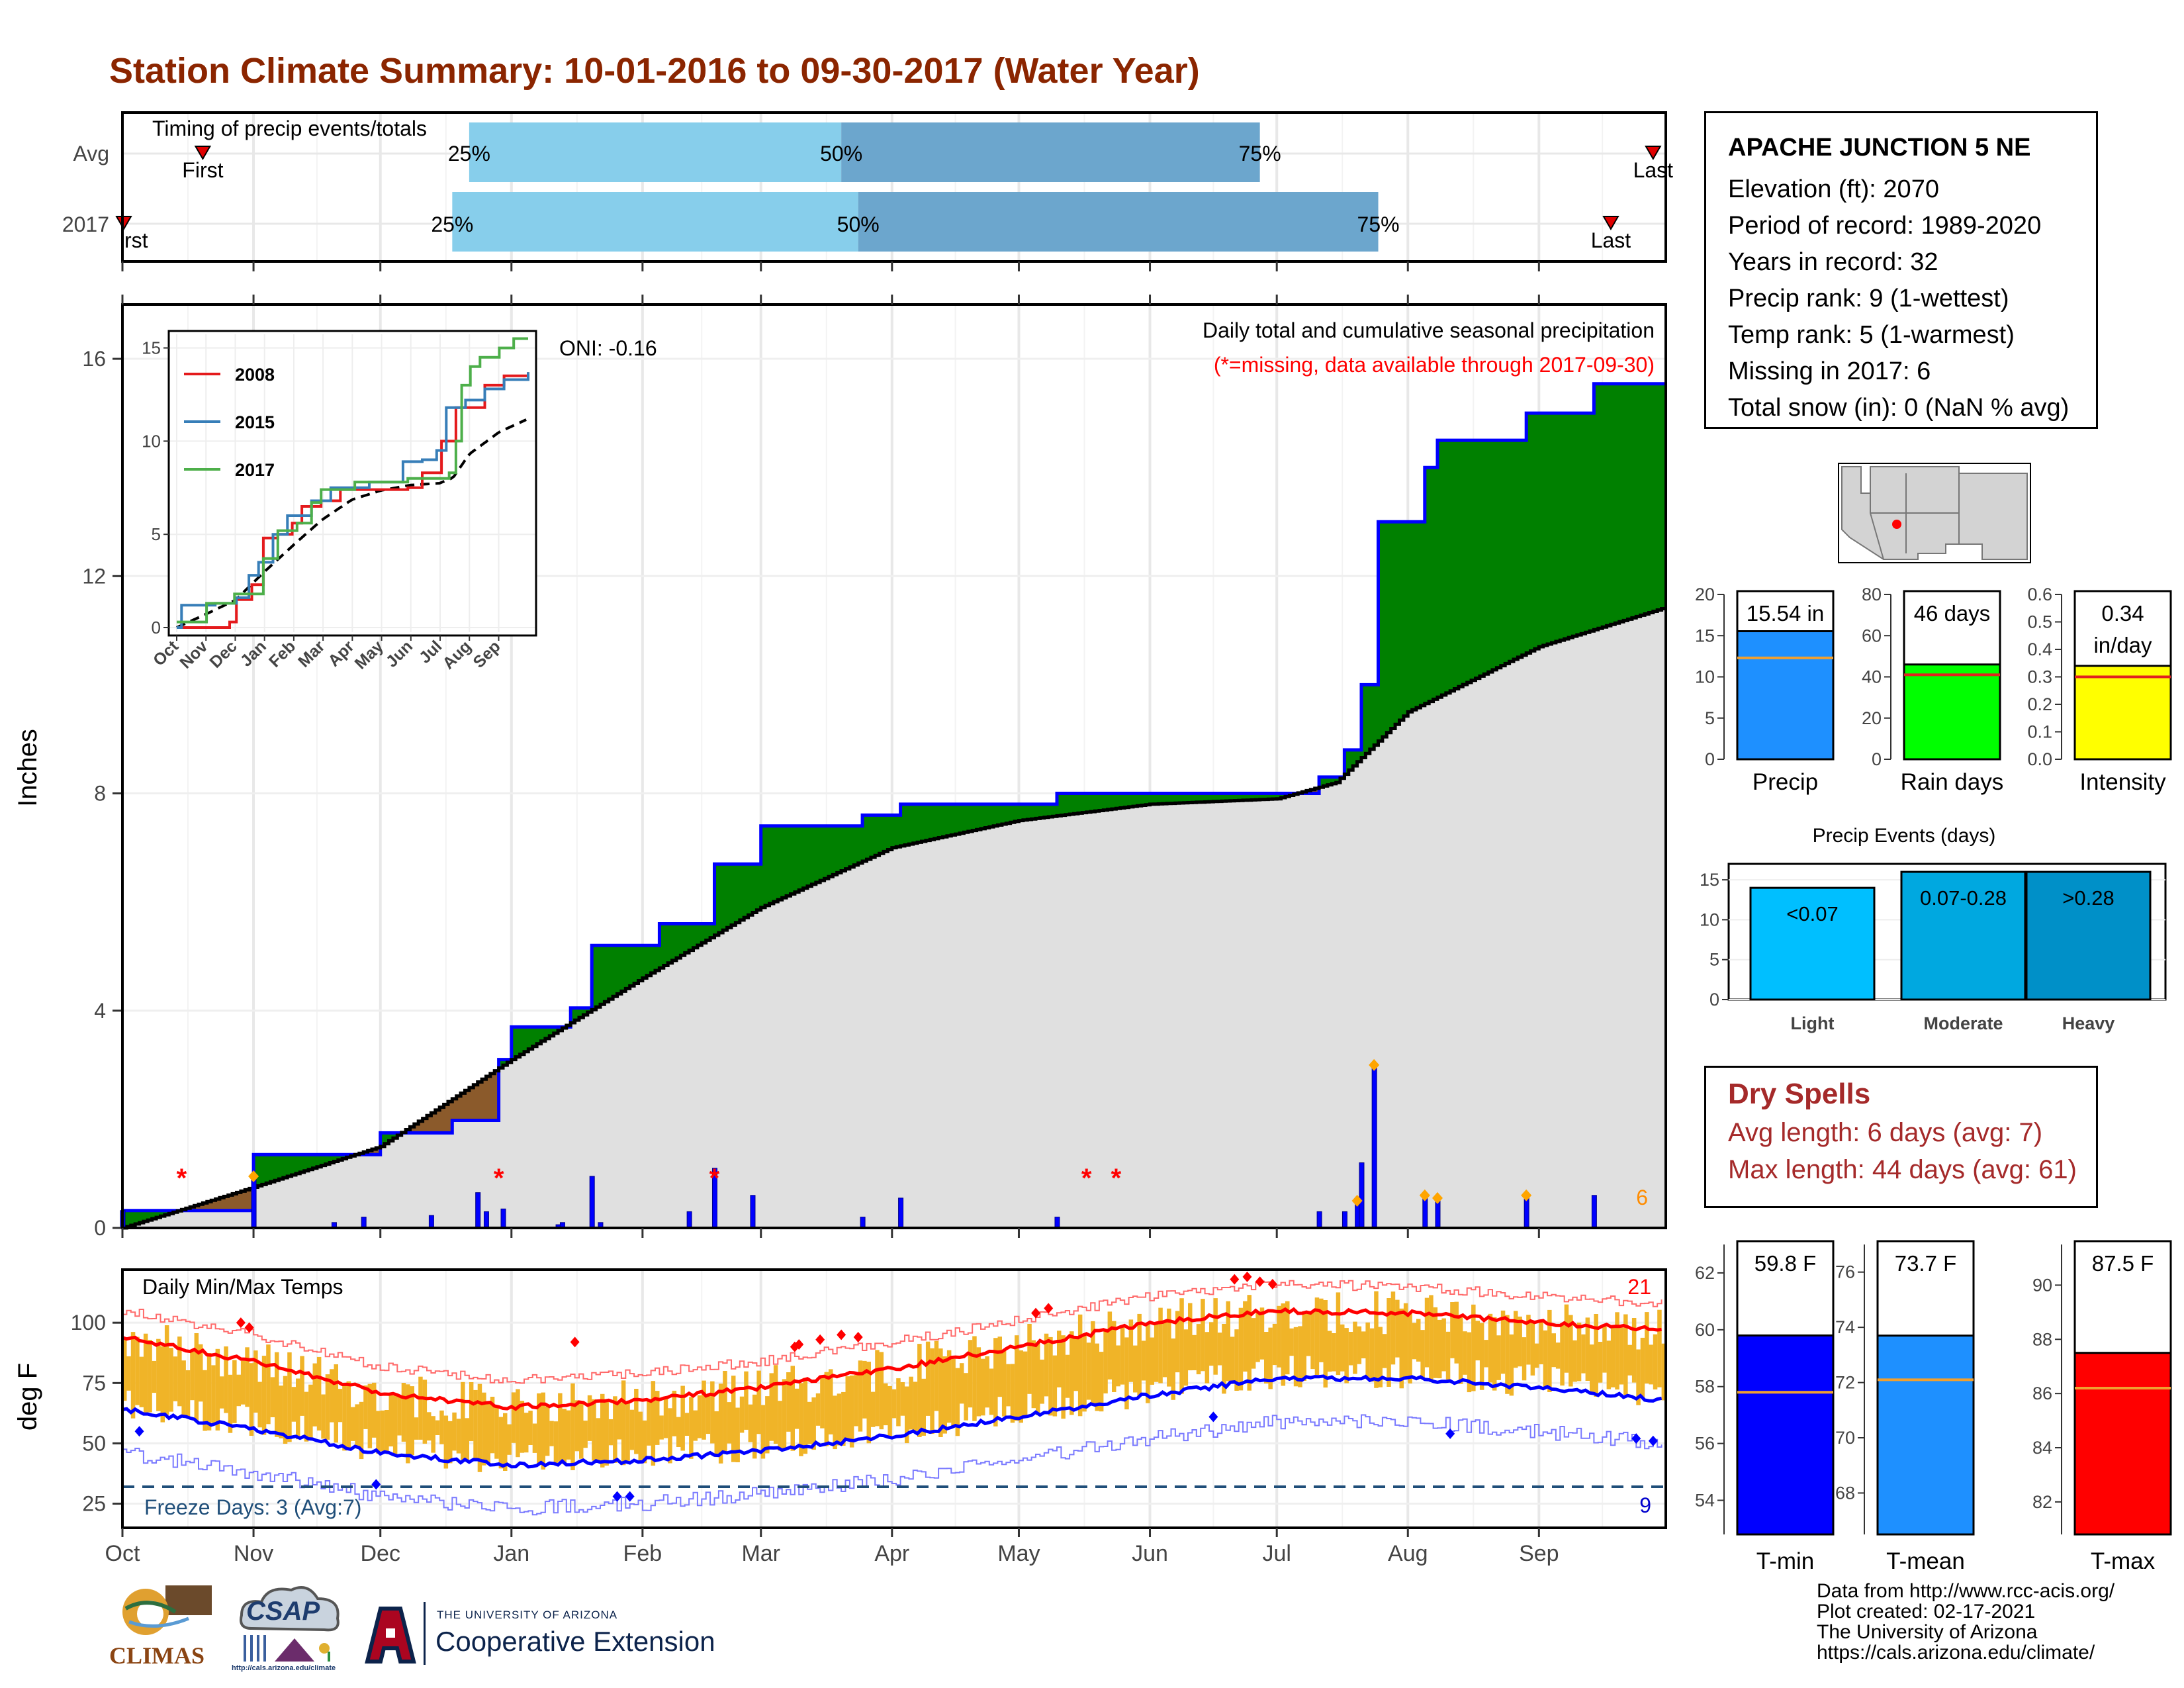 The height and width of the screenshot is (1688, 2184). I want to click on temp-t-mean-tick-label-1: 70, so click(1845, 1438).